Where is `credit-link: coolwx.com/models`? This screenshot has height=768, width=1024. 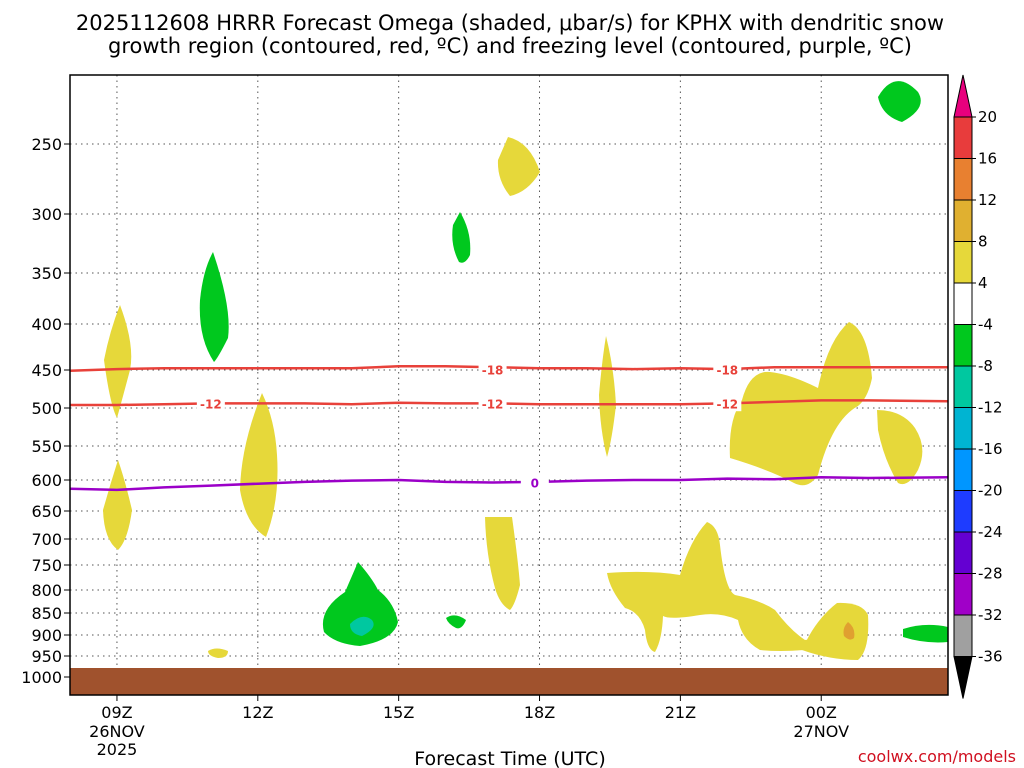
credit-link: coolwx.com/models is located at coordinates (937, 756).